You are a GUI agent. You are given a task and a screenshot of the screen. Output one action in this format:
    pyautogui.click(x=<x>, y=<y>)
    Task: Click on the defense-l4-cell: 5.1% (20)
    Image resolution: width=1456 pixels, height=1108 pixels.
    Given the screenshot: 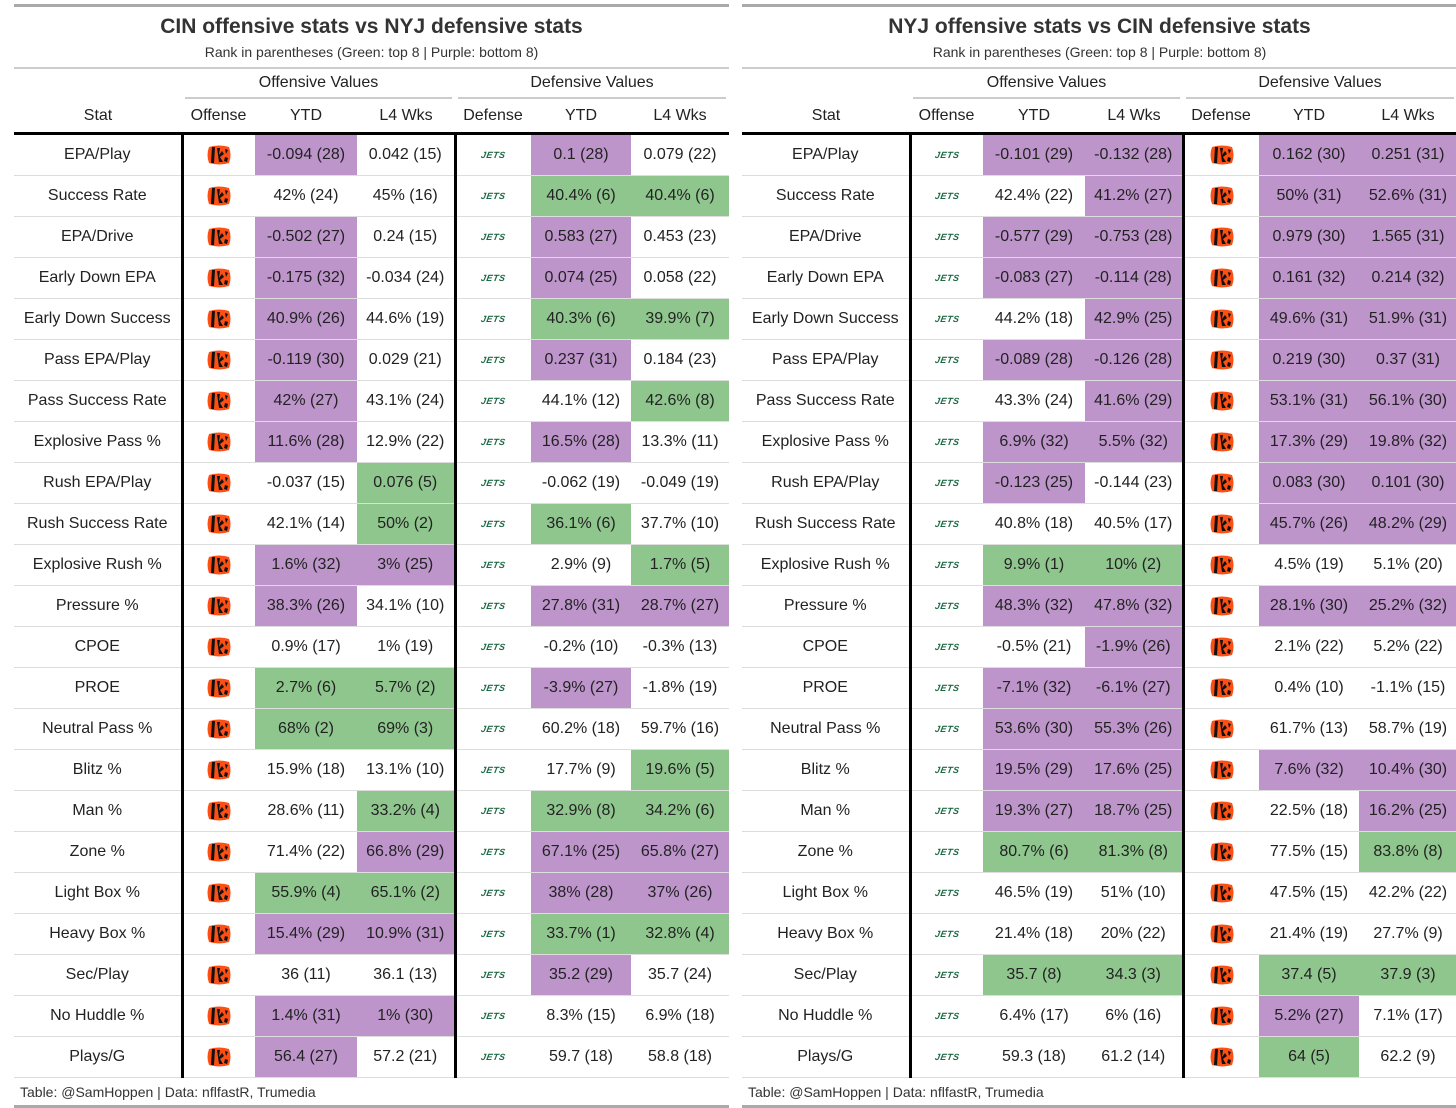 What is the action you would take?
    pyautogui.click(x=1407, y=565)
    